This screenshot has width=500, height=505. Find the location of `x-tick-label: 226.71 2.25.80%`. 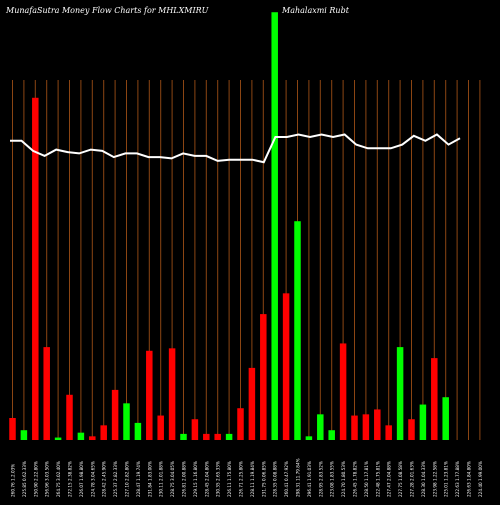

x-tick-label: 226.71 2.25.80% is located at coordinates (241, 479).